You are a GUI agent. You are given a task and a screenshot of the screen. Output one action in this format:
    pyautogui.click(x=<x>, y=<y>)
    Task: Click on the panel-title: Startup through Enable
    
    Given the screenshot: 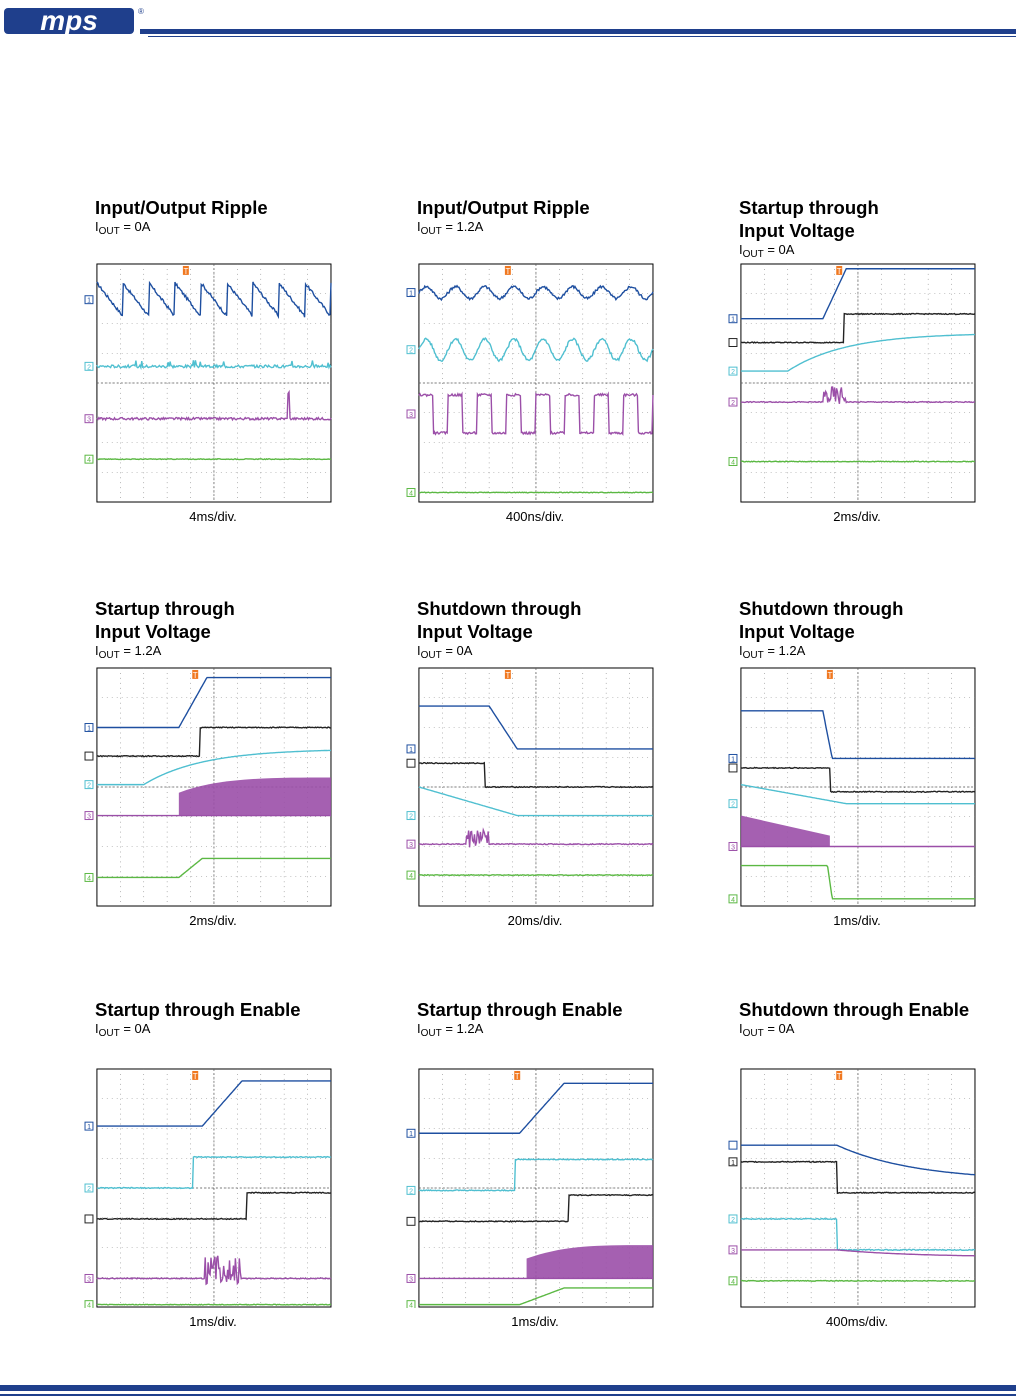 What is the action you would take?
    pyautogui.click(x=520, y=1009)
    